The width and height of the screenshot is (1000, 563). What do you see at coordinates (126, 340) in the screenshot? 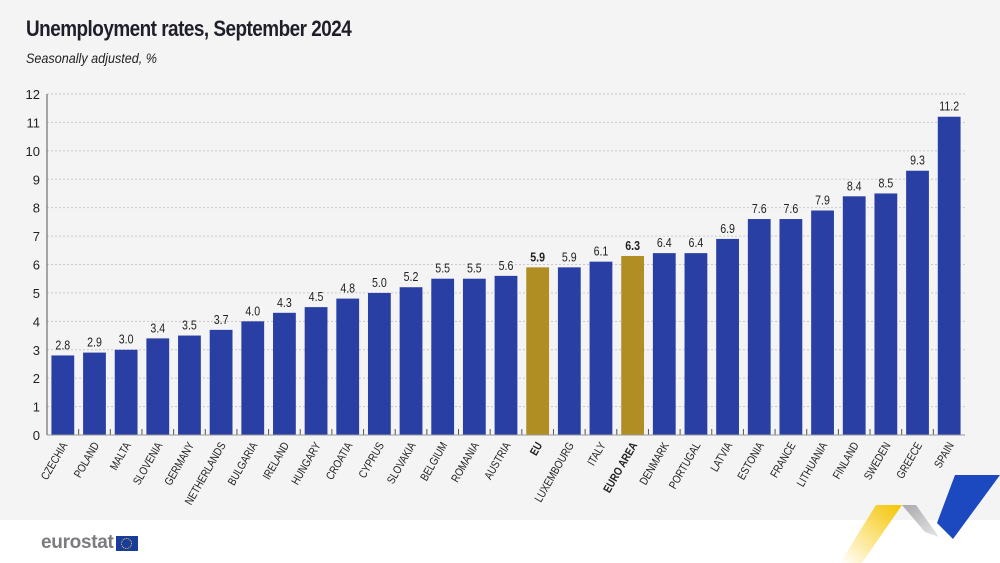
I see `value-label: 3.0` at bounding box center [126, 340].